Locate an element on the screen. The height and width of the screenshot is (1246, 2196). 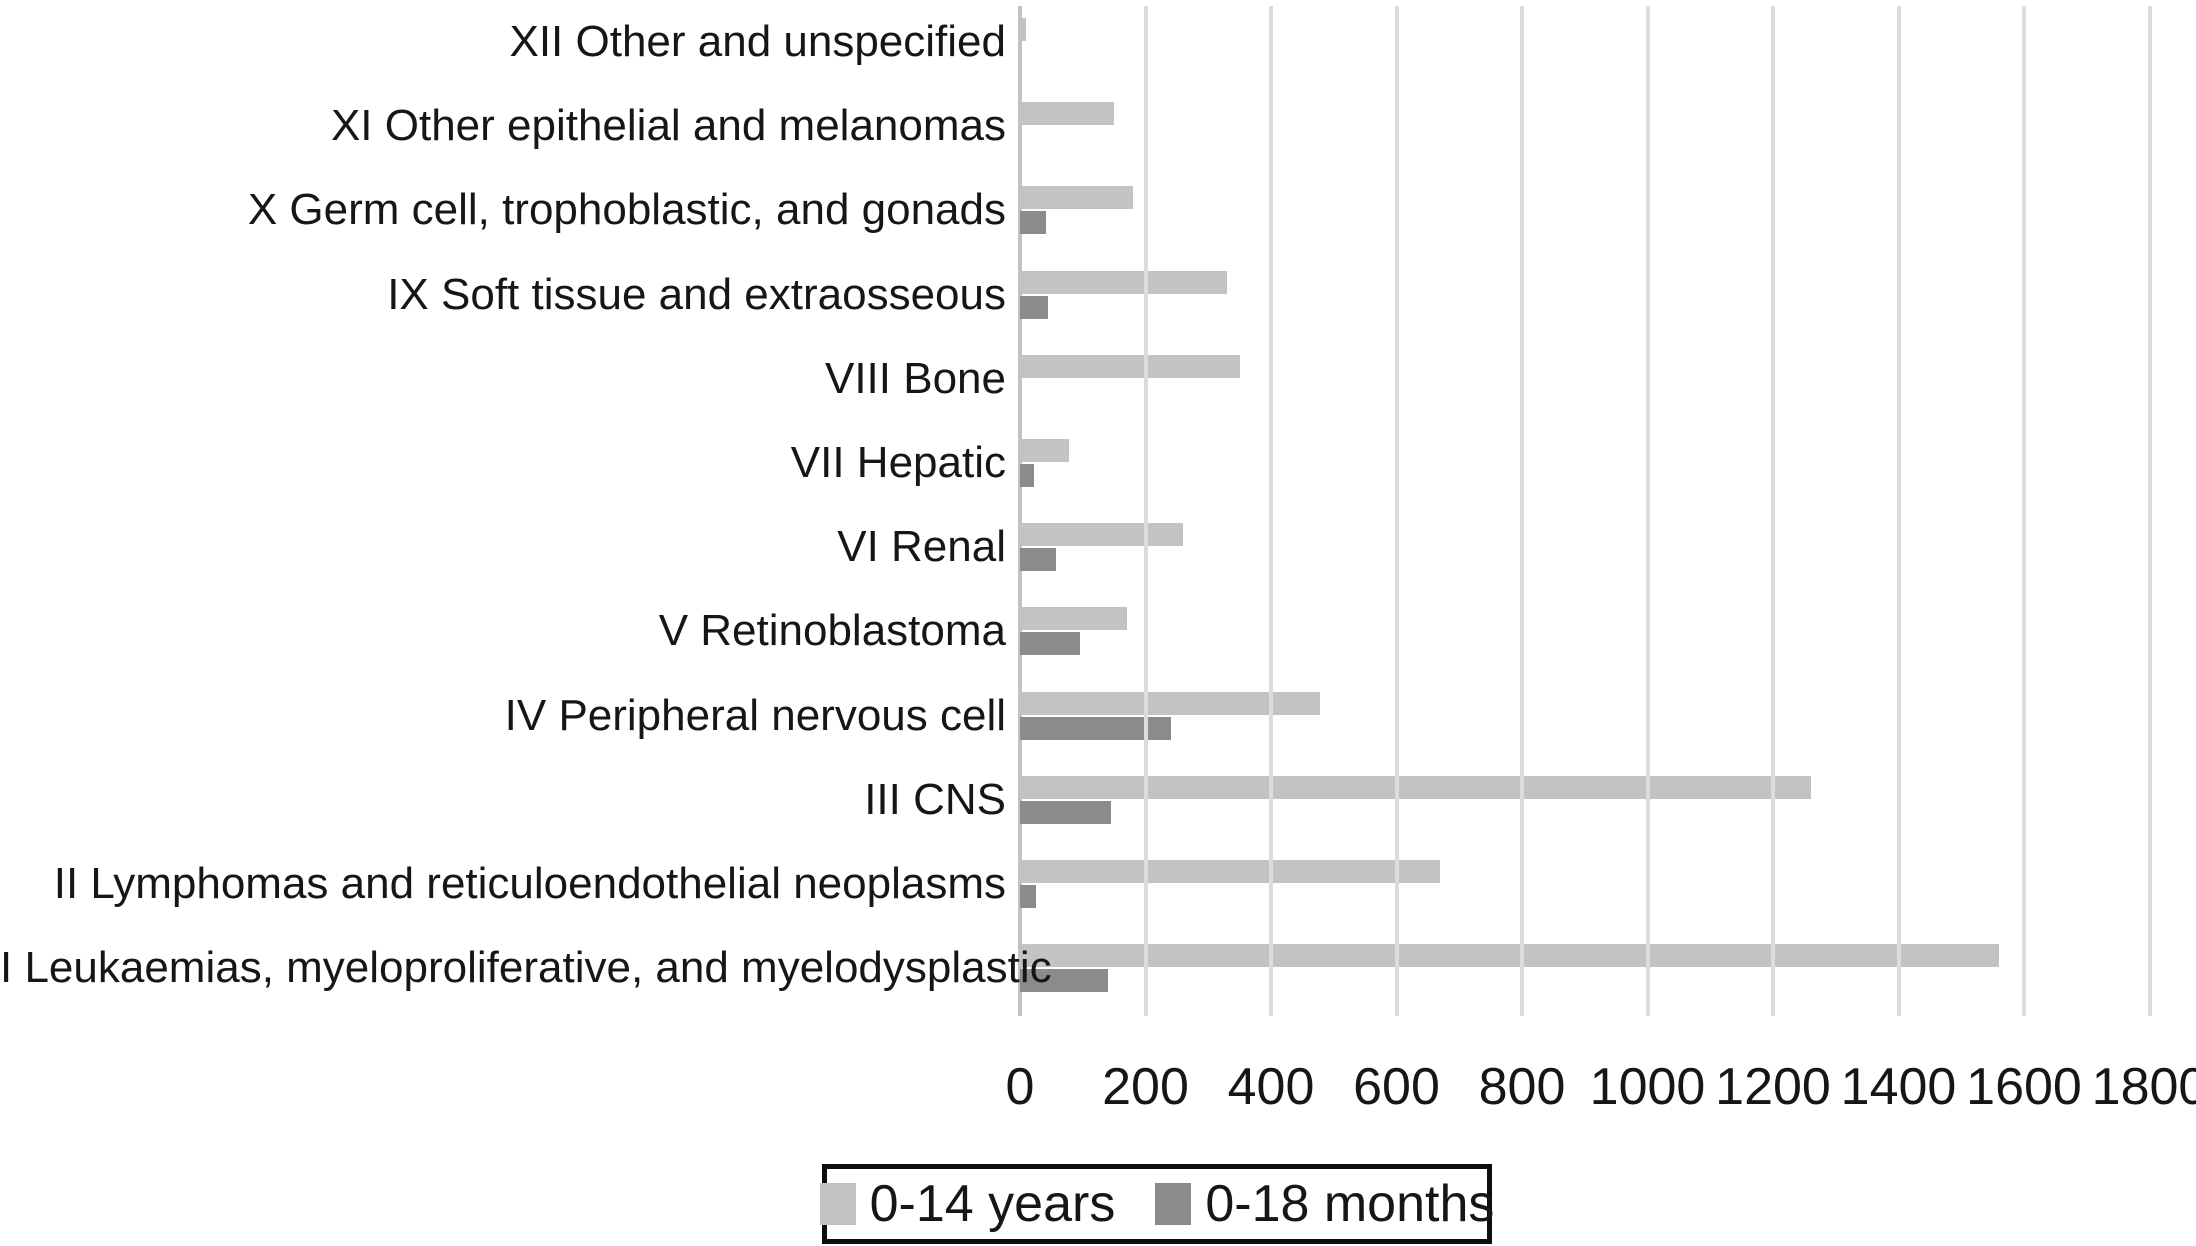
x-tick-label-1400: 1400 is located at coordinates (1898, 1087).